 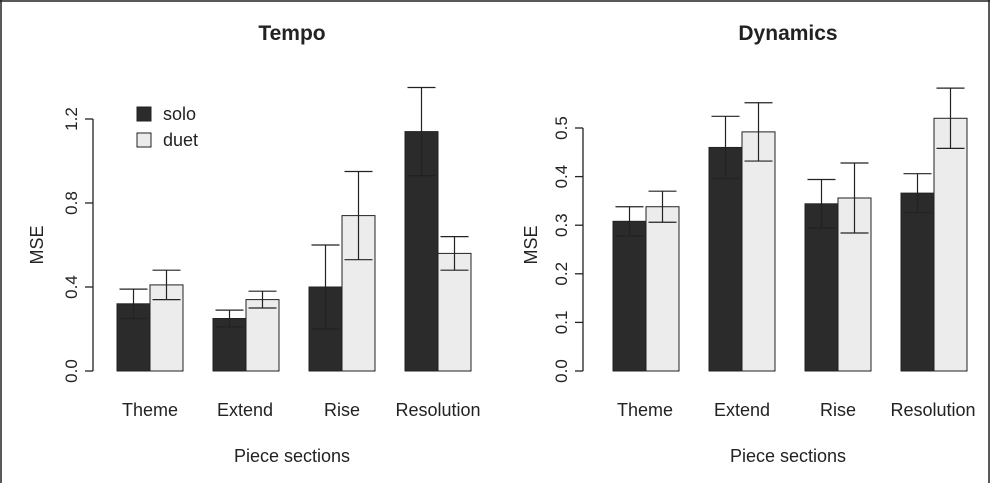 I want to click on dynamics-xtick-extend: Extend, so click(x=742, y=410).